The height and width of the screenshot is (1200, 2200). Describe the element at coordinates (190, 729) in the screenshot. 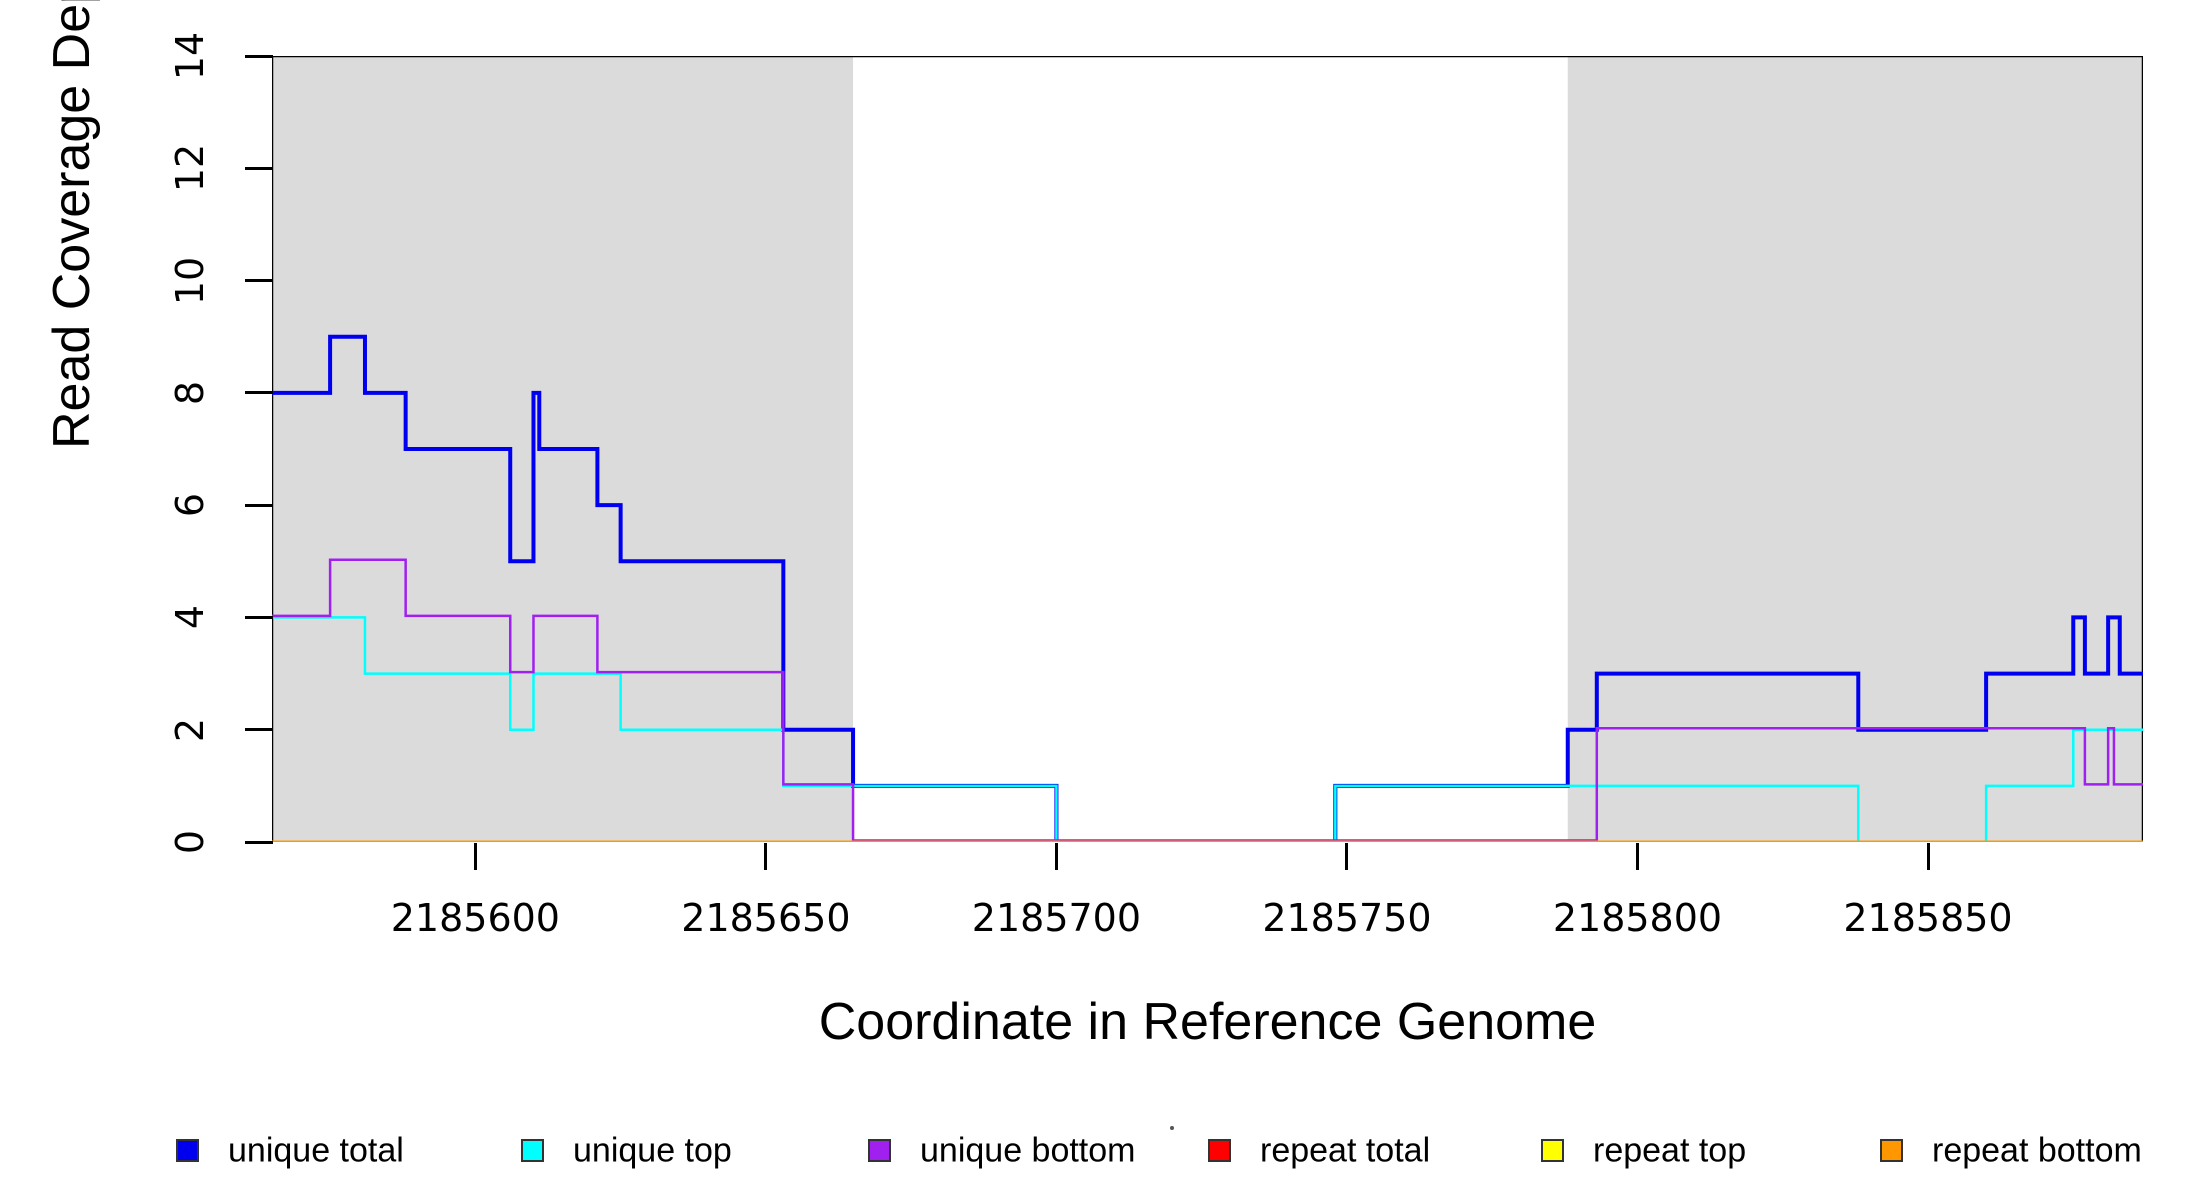

I see `y-tick-label: 2` at that location.